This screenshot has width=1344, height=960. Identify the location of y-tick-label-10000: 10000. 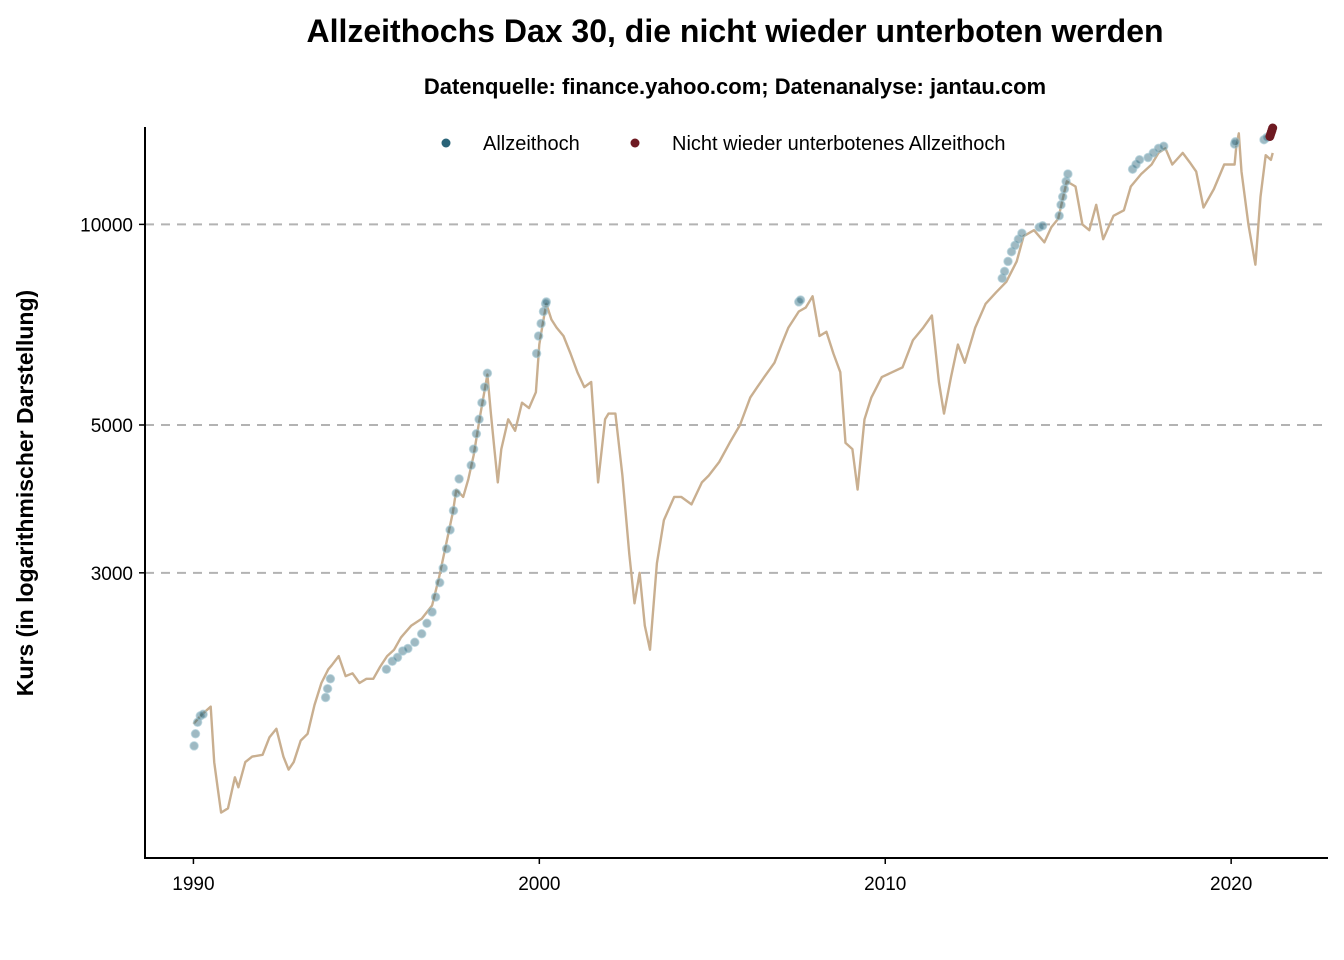
(106, 225).